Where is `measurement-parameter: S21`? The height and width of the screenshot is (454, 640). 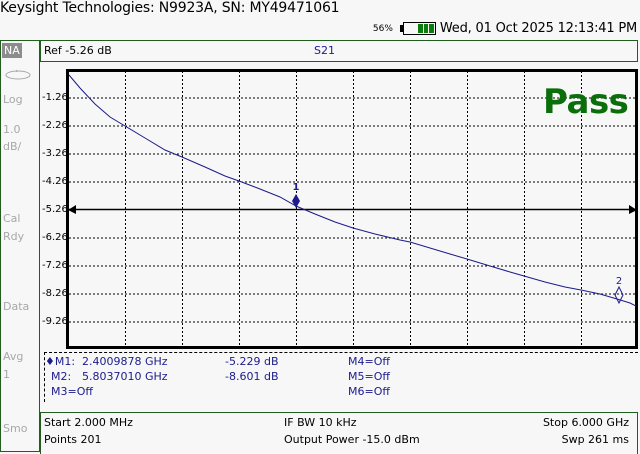 measurement-parameter: S21 is located at coordinates (324, 50).